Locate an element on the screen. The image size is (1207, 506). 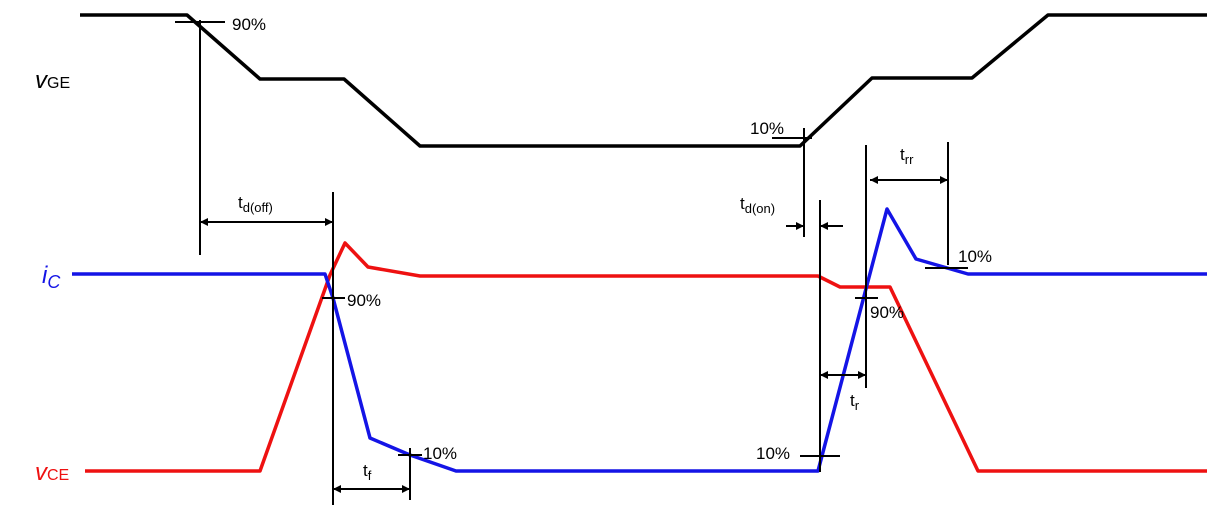
trr-main: t is located at coordinates (902, 154).